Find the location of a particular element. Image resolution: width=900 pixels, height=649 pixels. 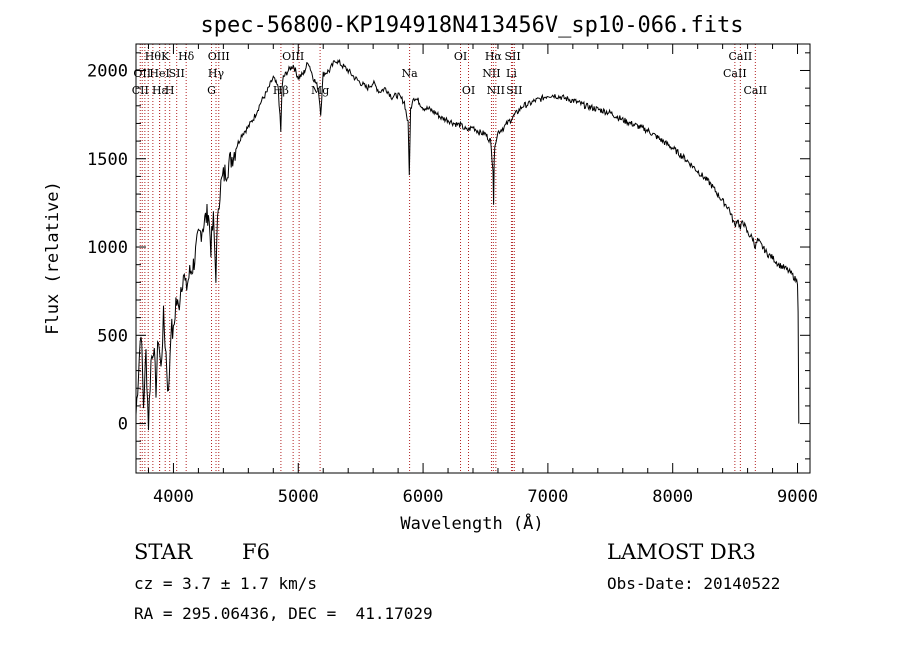

line-label-21: NII is located at coordinates (491, 73).